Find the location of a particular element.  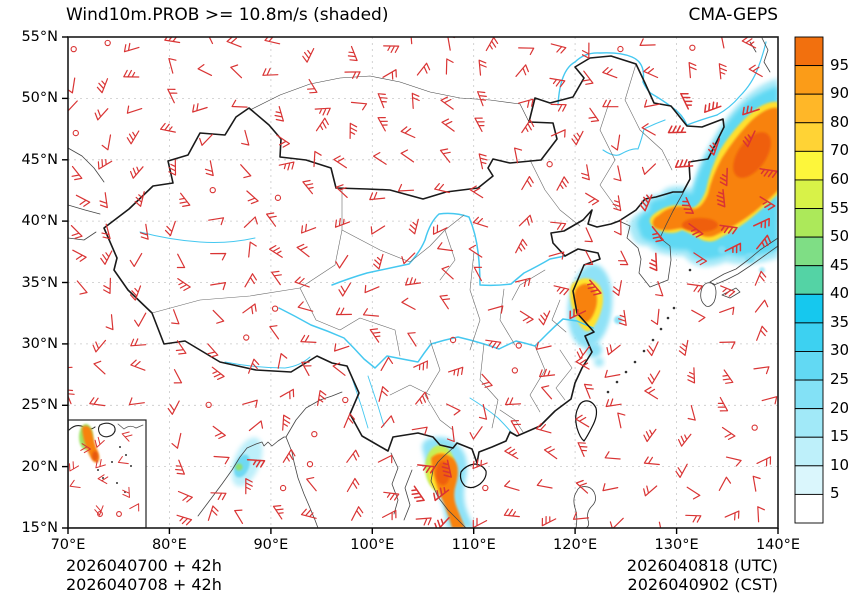

ryukyu-islands is located at coordinates (649, 331).